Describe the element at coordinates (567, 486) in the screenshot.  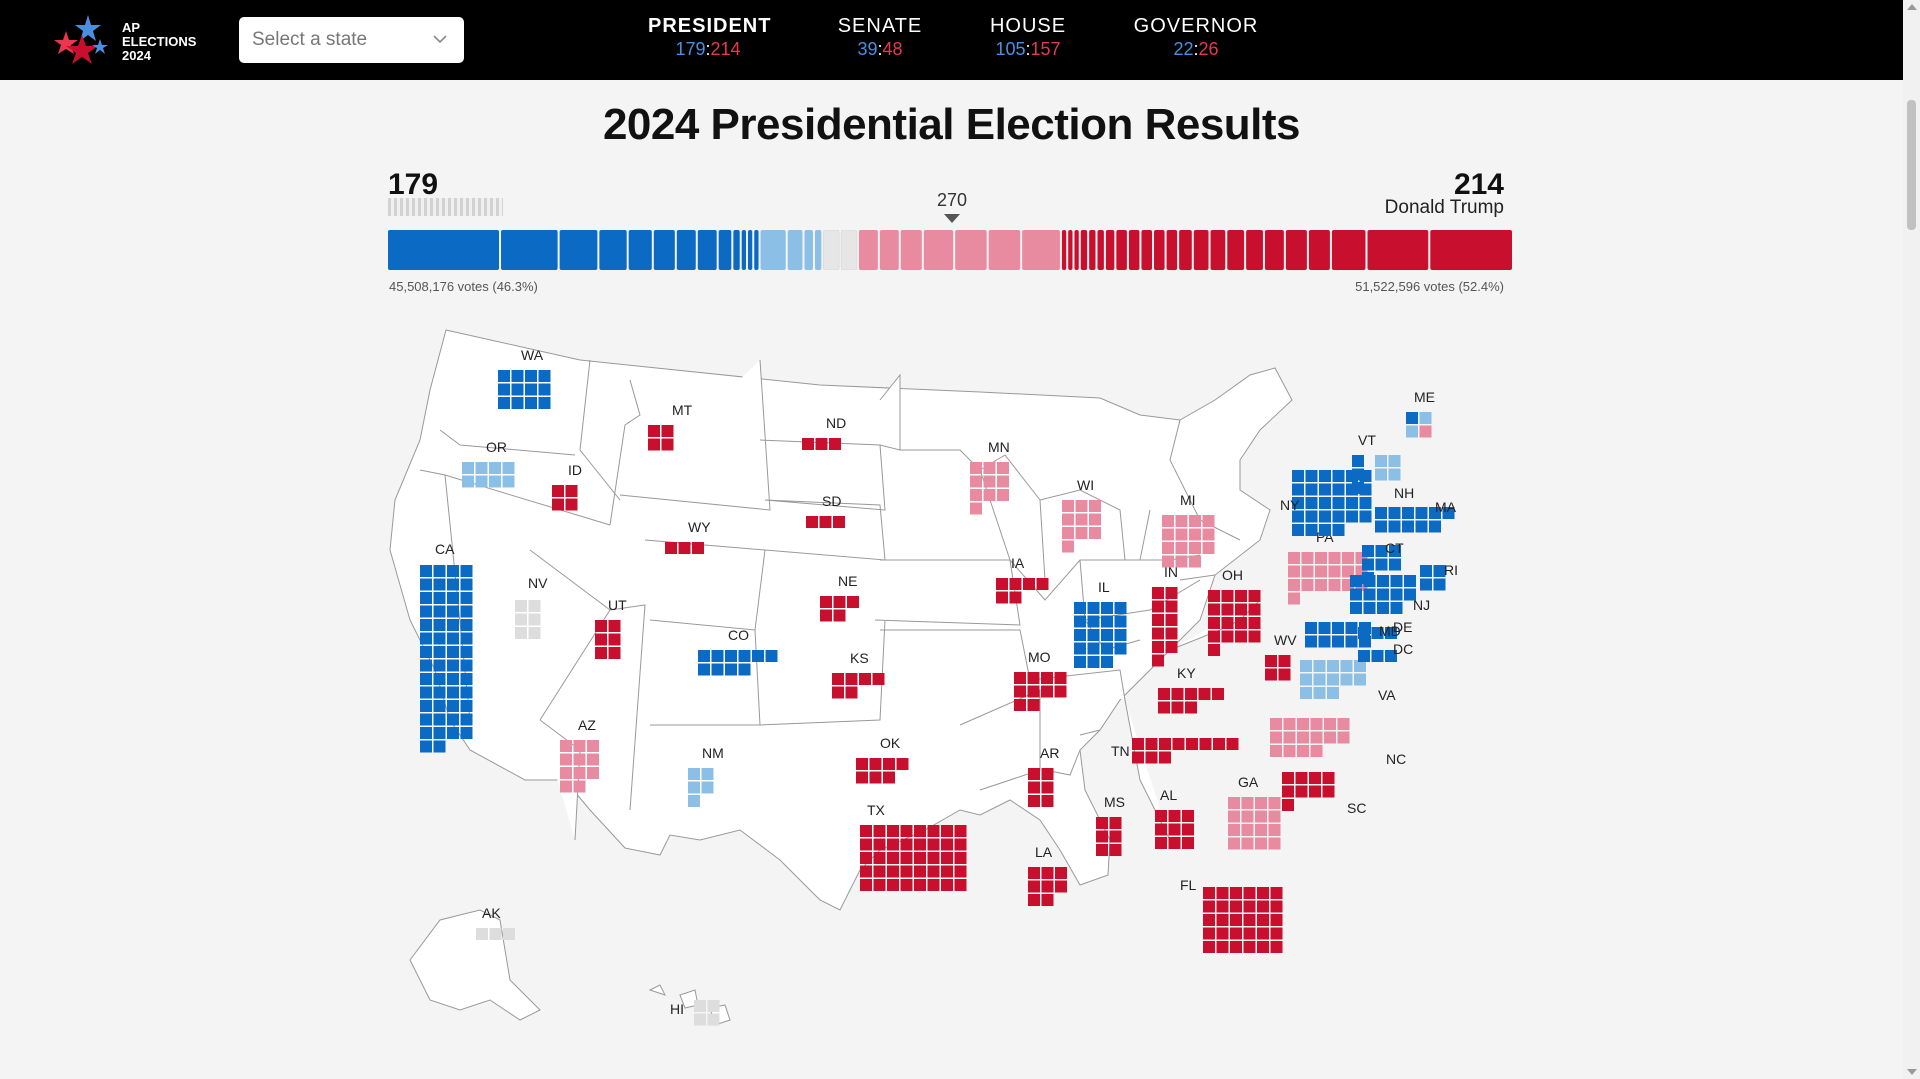
I see `state-id: ID` at that location.